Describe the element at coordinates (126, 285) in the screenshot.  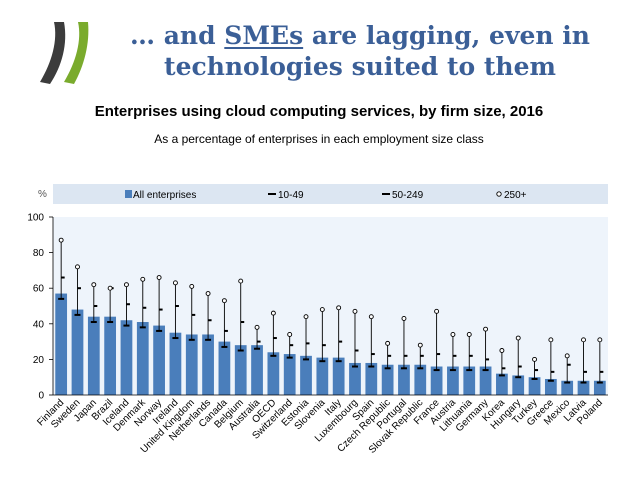
I see `marker-250-plus-iceland` at that location.